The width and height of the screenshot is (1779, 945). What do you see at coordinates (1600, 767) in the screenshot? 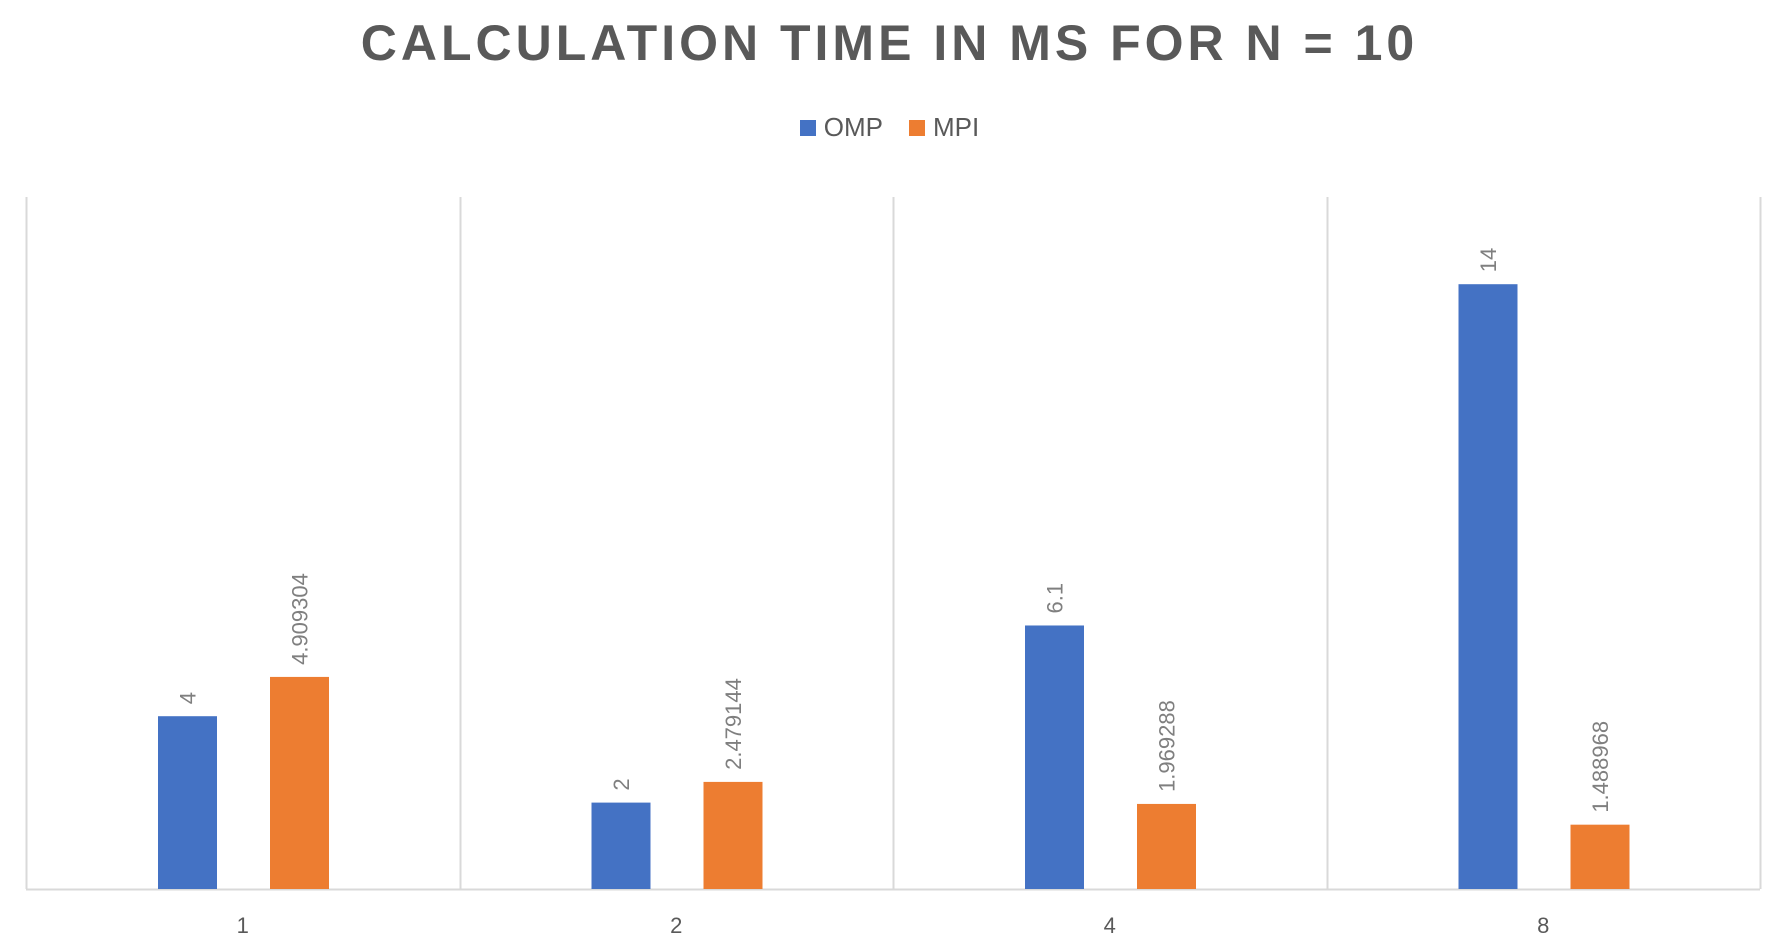
I see `data-label-mpi-8: 1.488968` at bounding box center [1600, 767].